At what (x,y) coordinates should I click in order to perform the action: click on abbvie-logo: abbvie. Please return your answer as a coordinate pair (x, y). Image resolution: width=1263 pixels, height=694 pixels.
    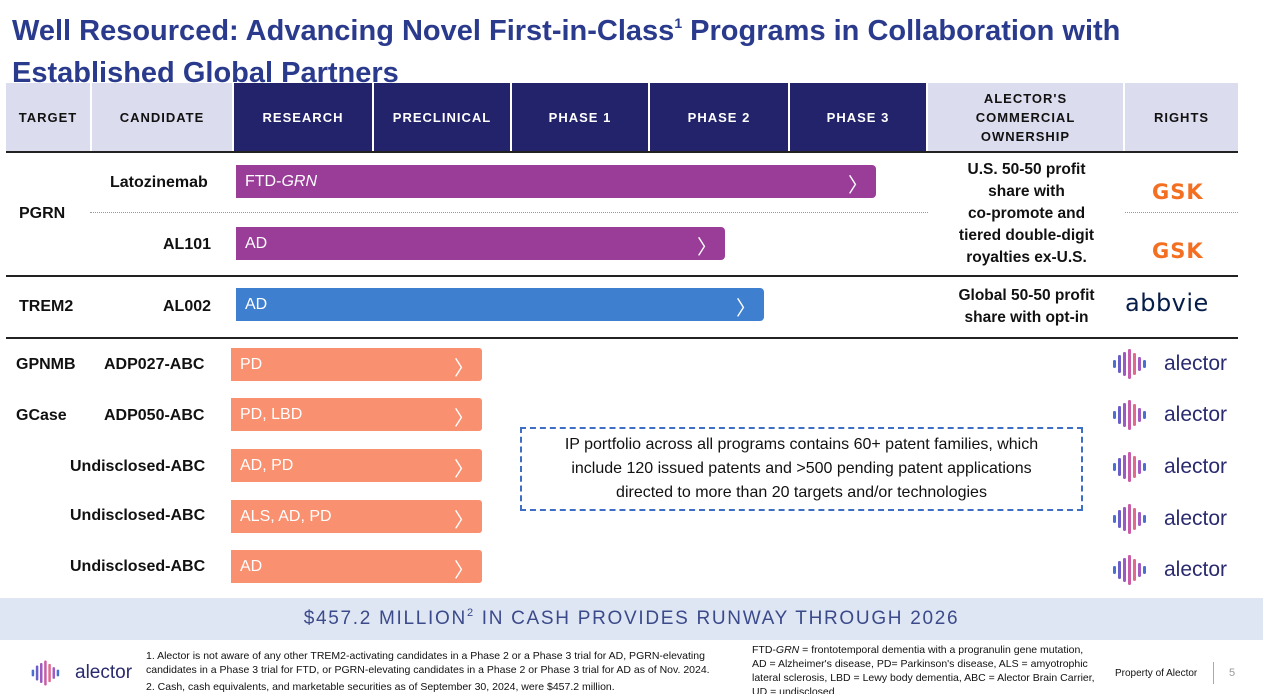
    Looking at the image, I should click on (1167, 303).